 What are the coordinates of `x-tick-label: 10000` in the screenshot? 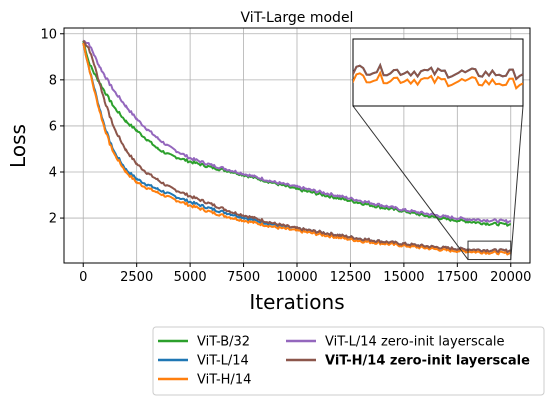 It's located at (296, 277).